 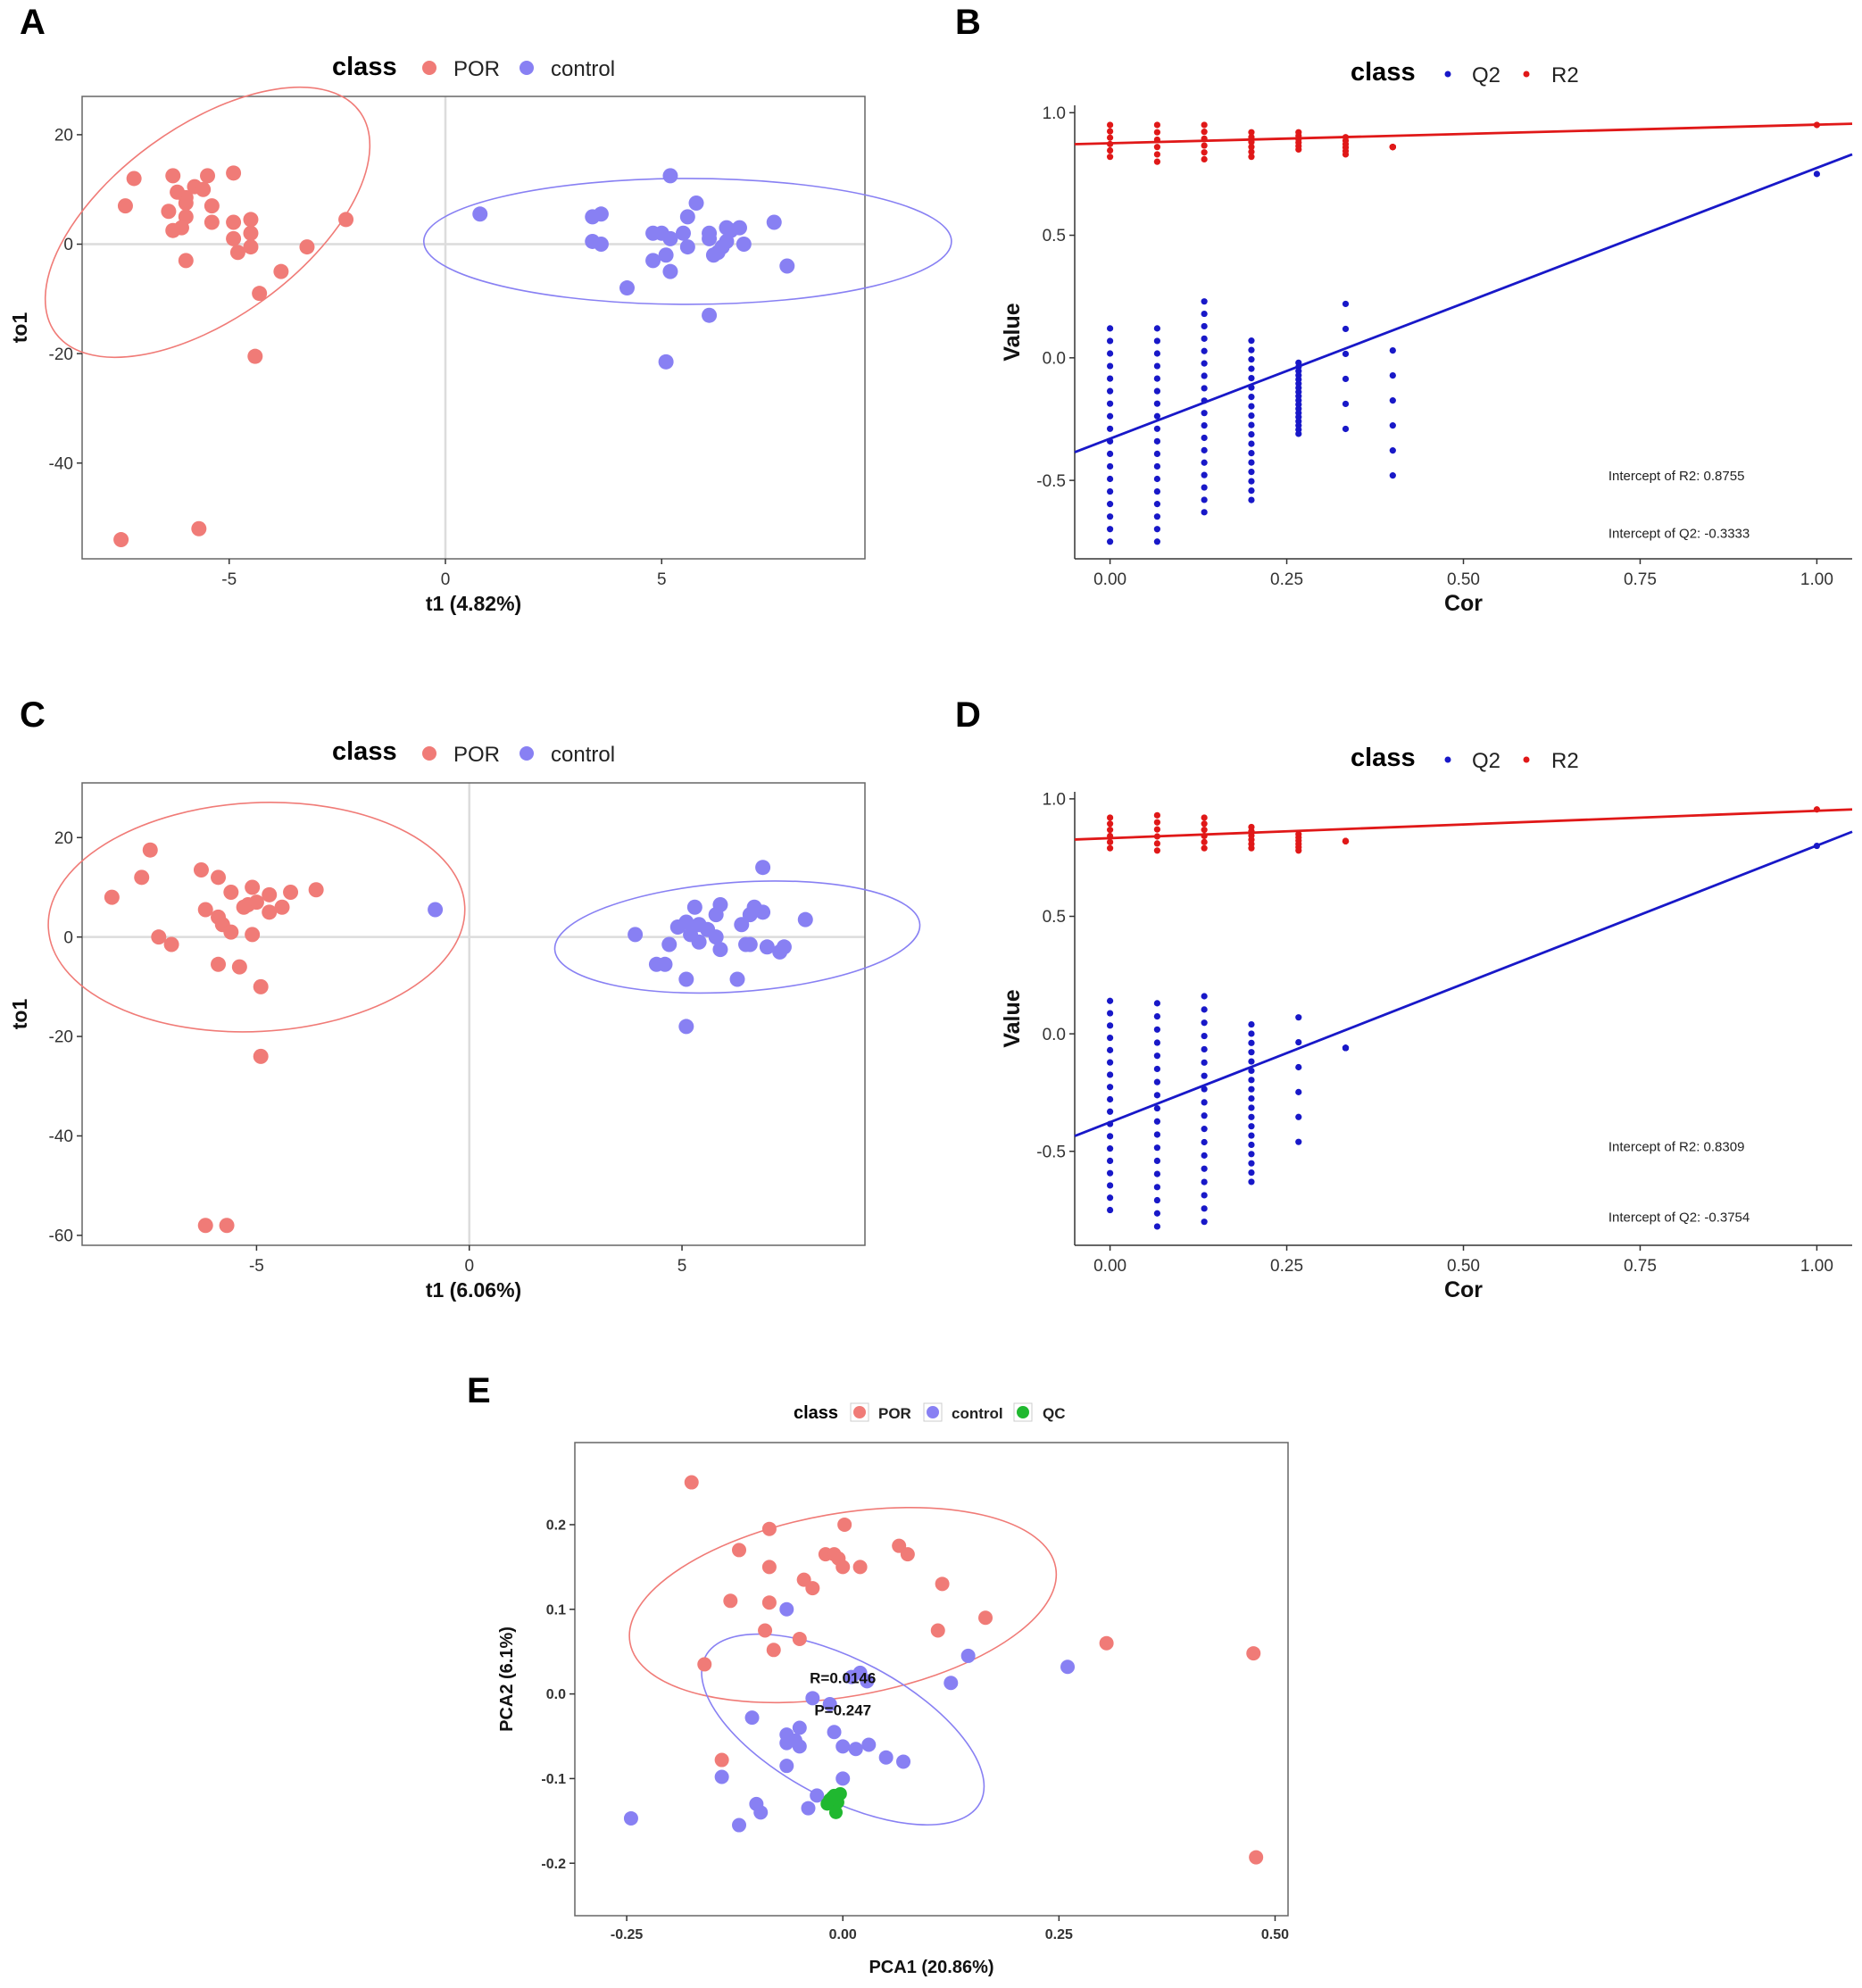 What do you see at coordinates (1565, 75) in the screenshot?
I see `legend-b-r2-label: R2` at bounding box center [1565, 75].